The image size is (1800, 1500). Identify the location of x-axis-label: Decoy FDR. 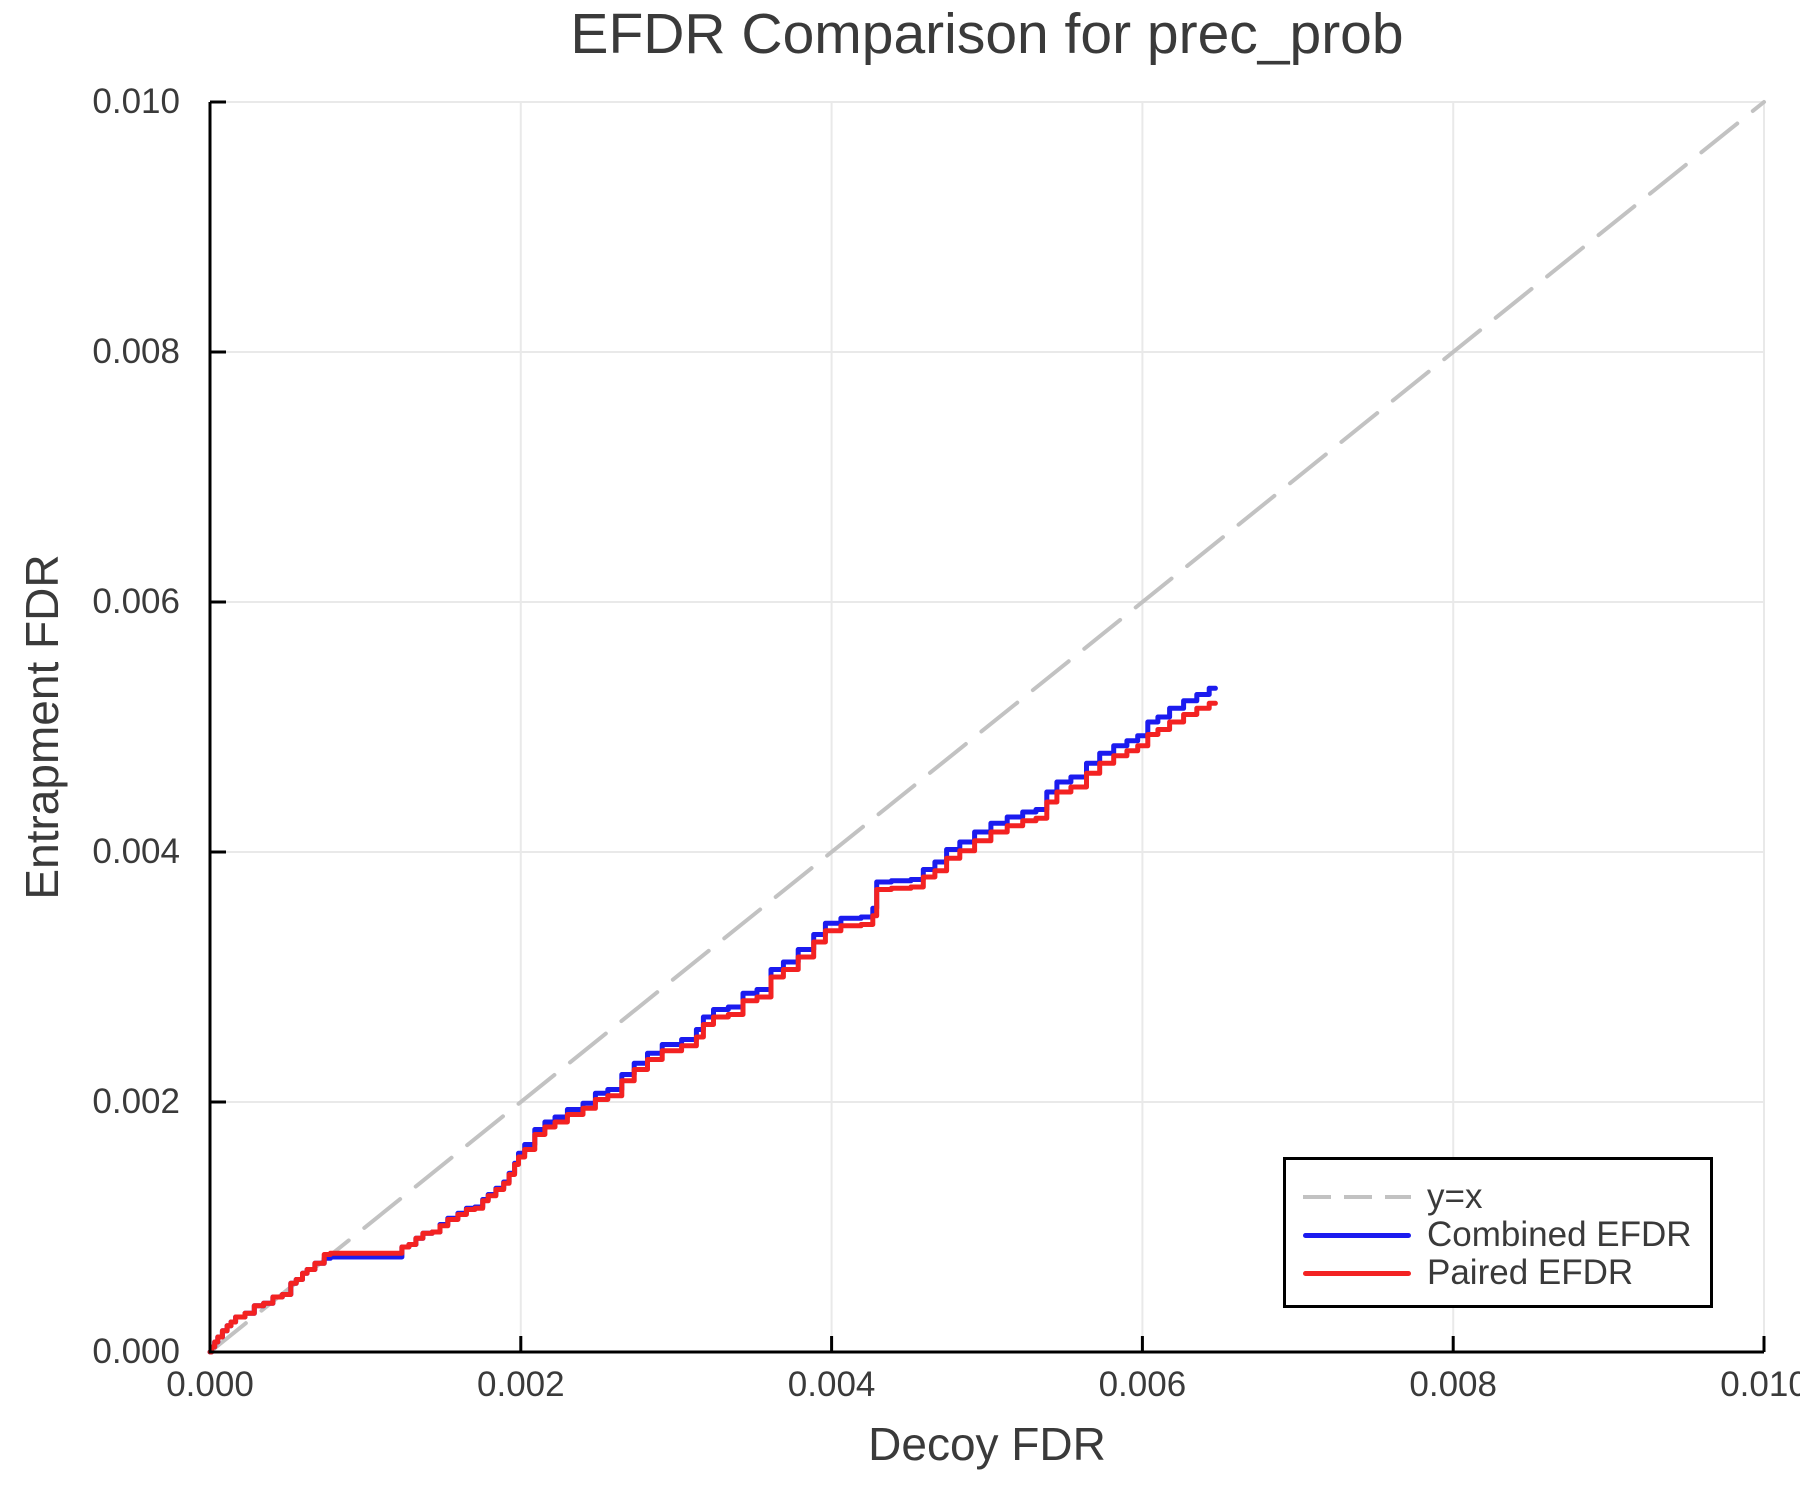
(987, 1444).